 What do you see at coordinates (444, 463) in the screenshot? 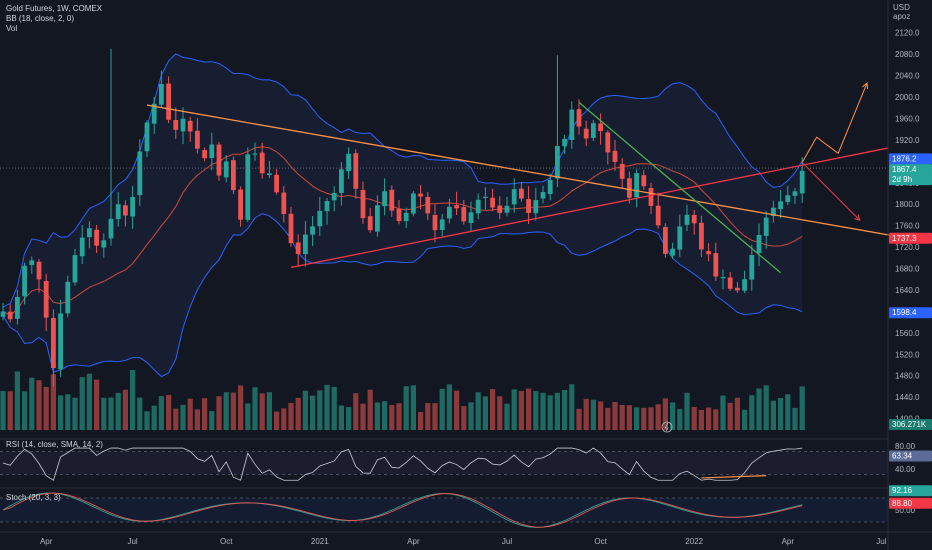
I see `rsi-band-fill` at bounding box center [444, 463].